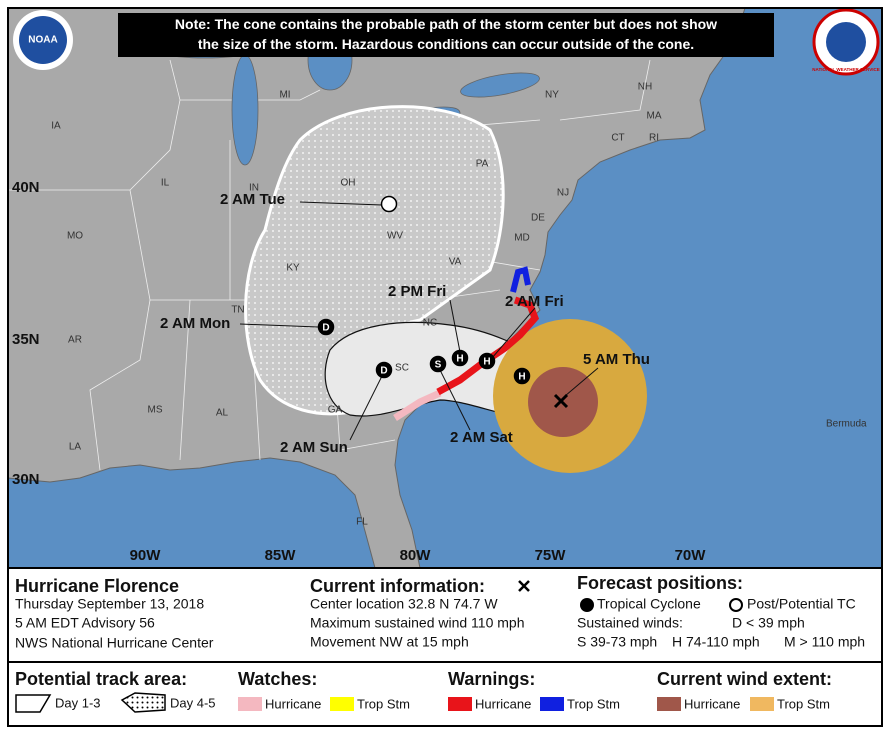 The image size is (890, 733). Describe the element at coordinates (491, 679) in the screenshot. I see `legend-title: Warnings:` at that location.